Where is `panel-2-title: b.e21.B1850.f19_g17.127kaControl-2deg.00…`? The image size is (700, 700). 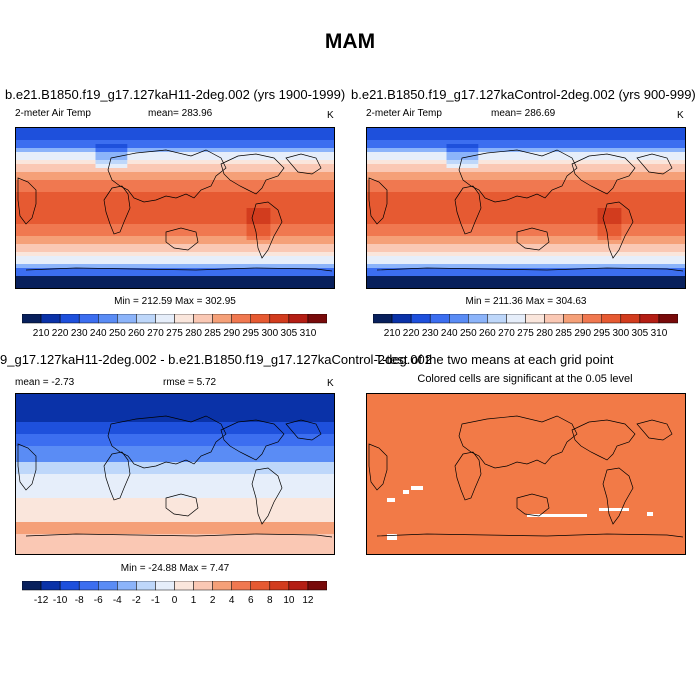
panel-2-title: b.e21.B1850.f19_g17.127kaControl-2deg.00… is located at coordinates (523, 94).